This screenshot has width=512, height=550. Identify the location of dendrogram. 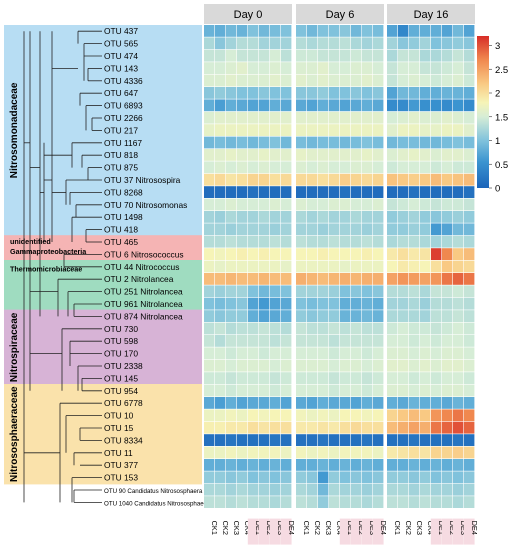
(62, 266).